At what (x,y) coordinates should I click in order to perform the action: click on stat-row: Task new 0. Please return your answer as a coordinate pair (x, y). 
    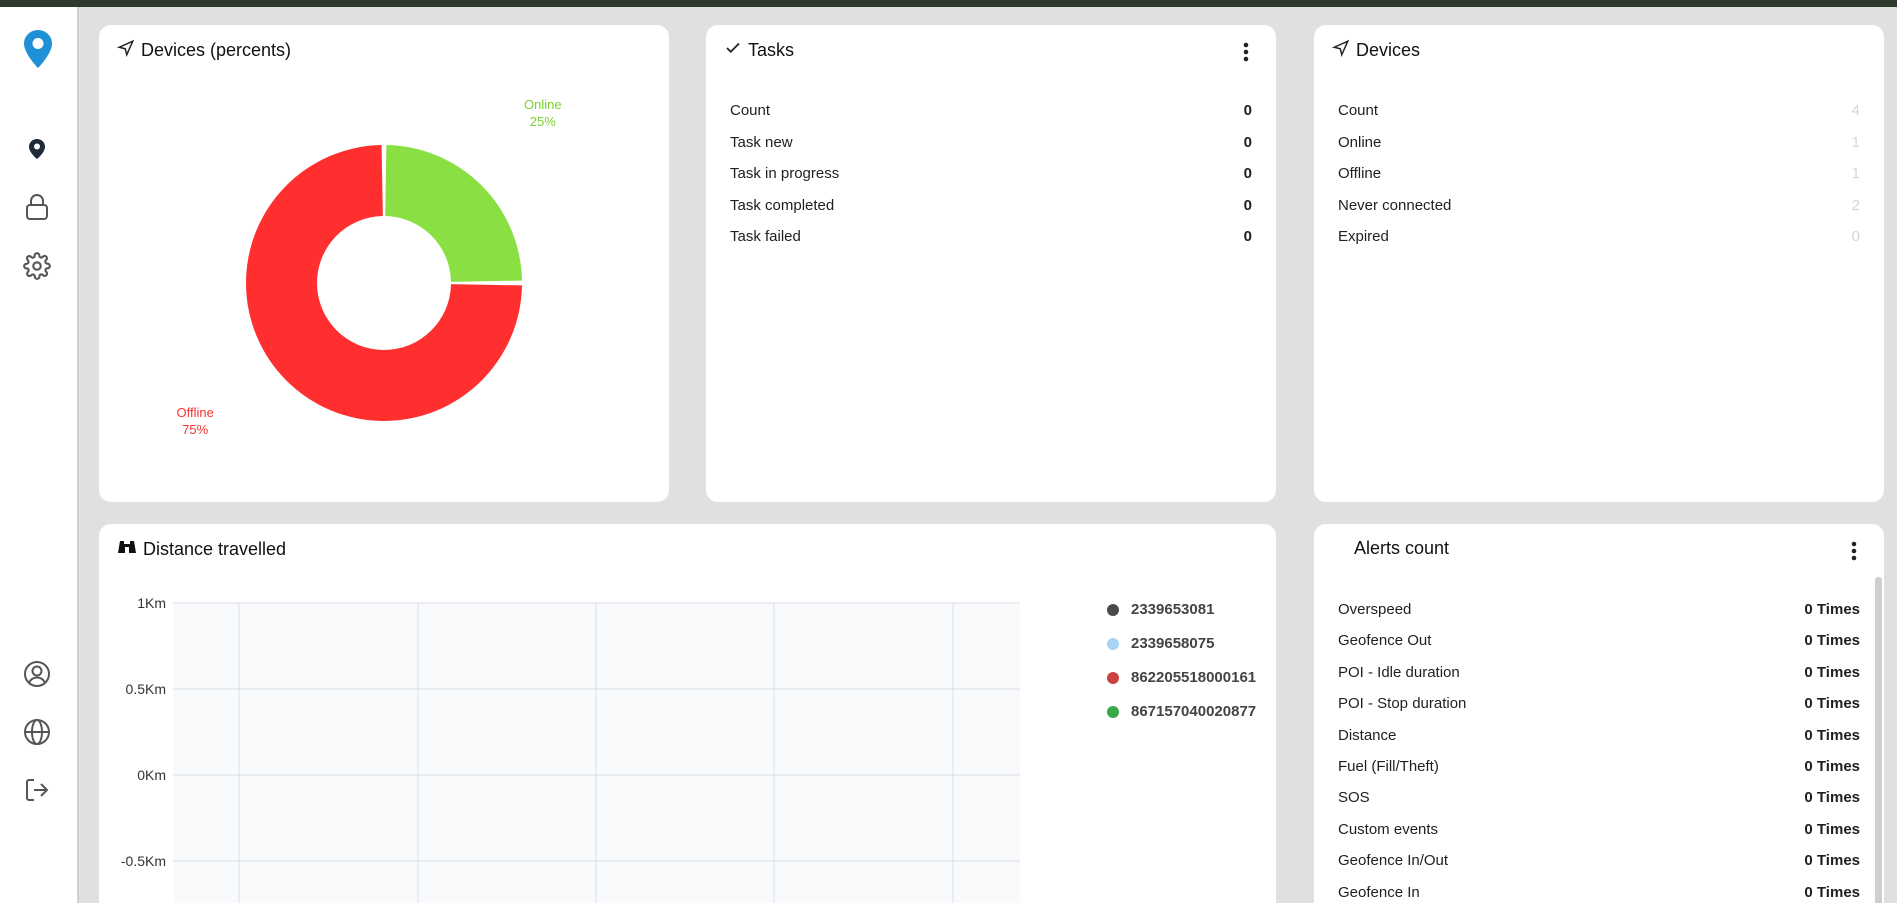
    Looking at the image, I should click on (991, 142).